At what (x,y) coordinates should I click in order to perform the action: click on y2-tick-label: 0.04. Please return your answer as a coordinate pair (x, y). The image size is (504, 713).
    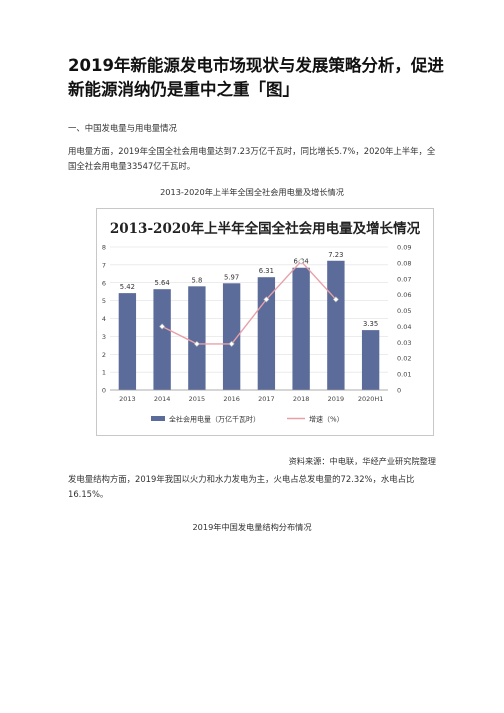
    Looking at the image, I should click on (404, 327).